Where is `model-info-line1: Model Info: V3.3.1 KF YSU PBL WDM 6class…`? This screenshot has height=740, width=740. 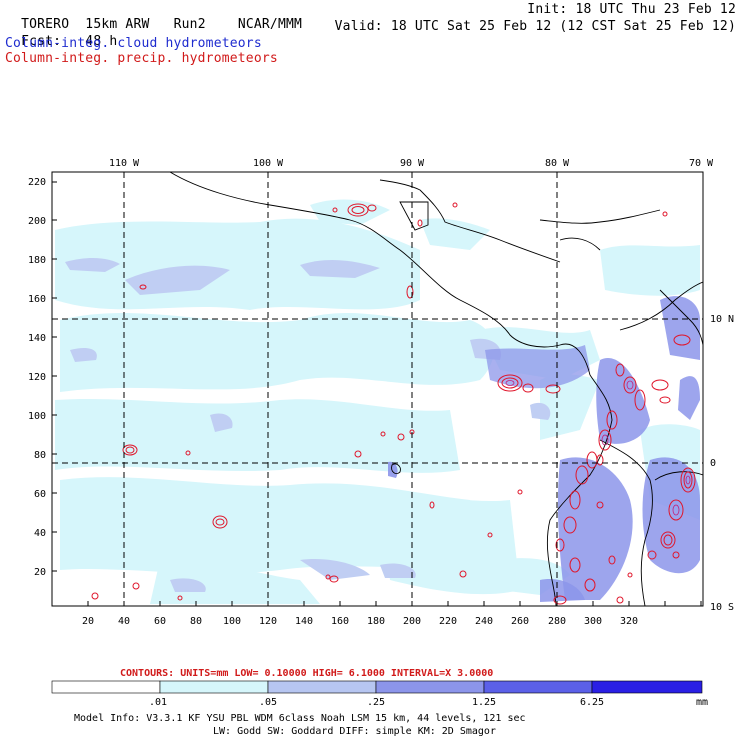
model-info-line1: Model Info: V3.3.1 KF YSU PBL WDM 6class… is located at coordinates (300, 718).